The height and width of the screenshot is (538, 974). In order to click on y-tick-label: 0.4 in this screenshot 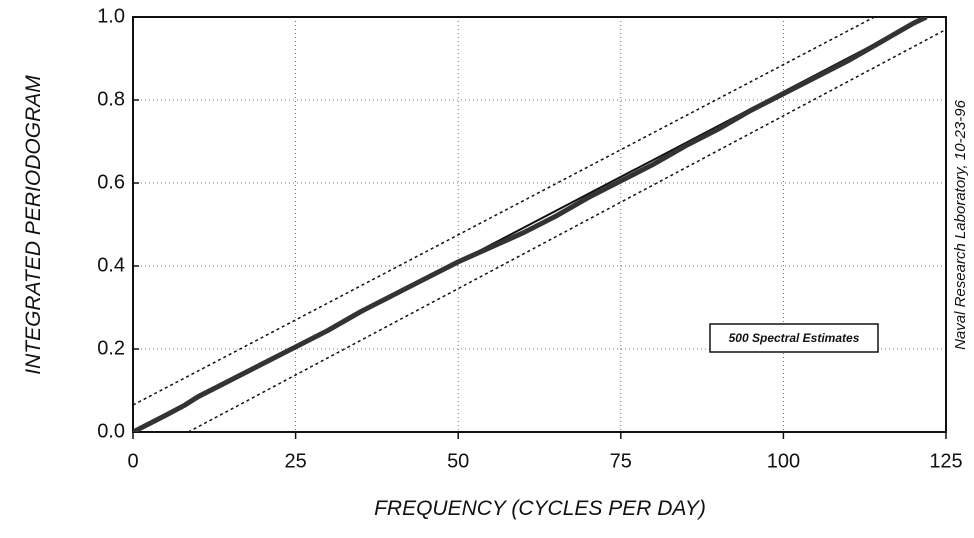, I will do `click(111, 265)`.